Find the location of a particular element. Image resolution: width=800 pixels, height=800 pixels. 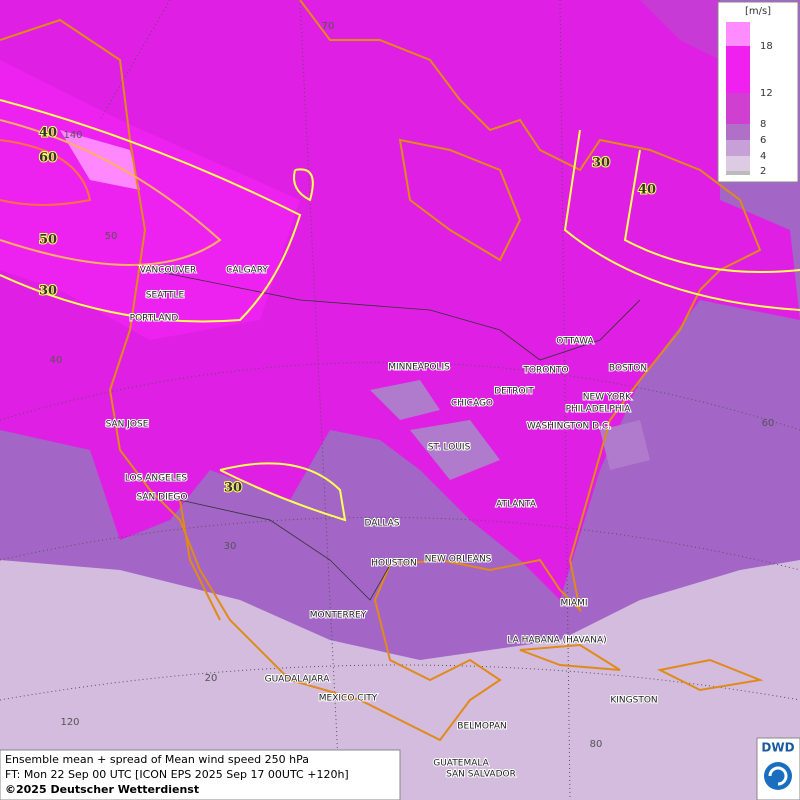

city-label: GUATEMALA is located at coordinates (461, 764).